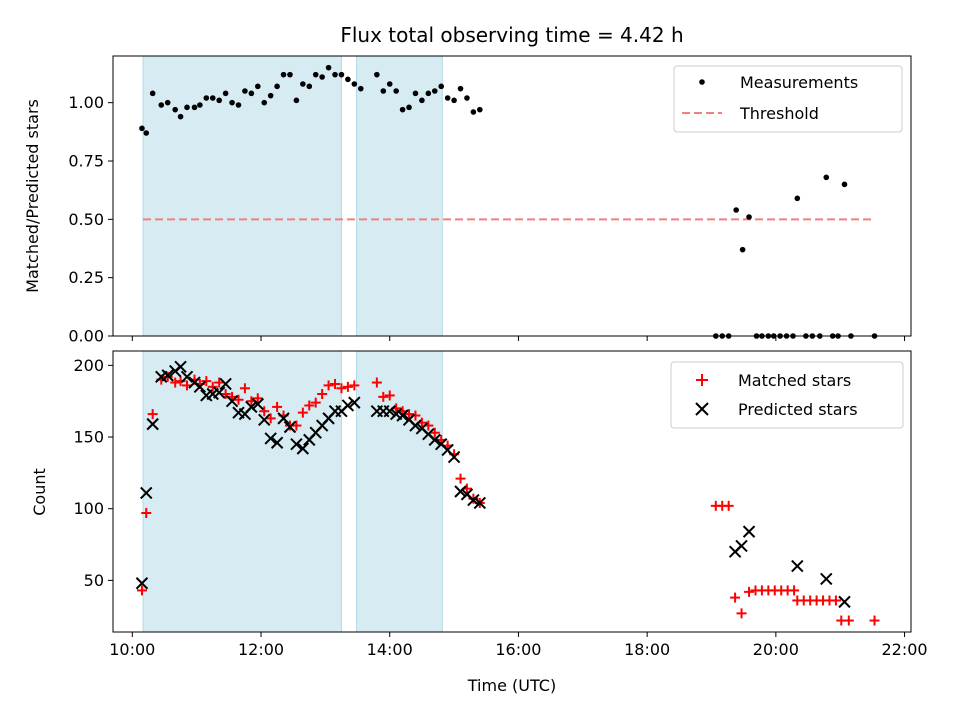 This screenshot has height=720, width=960. What do you see at coordinates (86, 161) in the screenshot?
I see `y-tick-label: 0.75` at bounding box center [86, 161].